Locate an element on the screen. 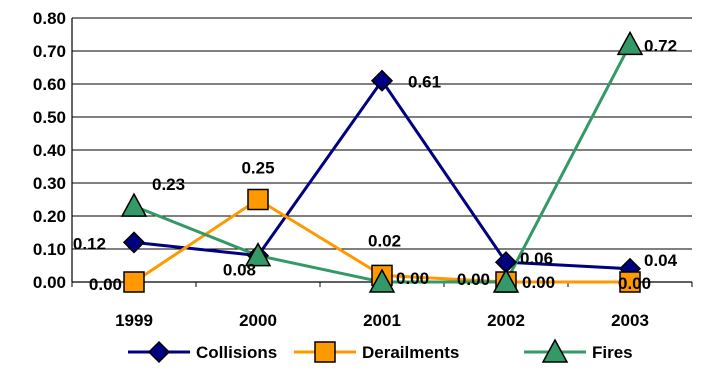  x-tick-label: 1999 is located at coordinates (134, 320).